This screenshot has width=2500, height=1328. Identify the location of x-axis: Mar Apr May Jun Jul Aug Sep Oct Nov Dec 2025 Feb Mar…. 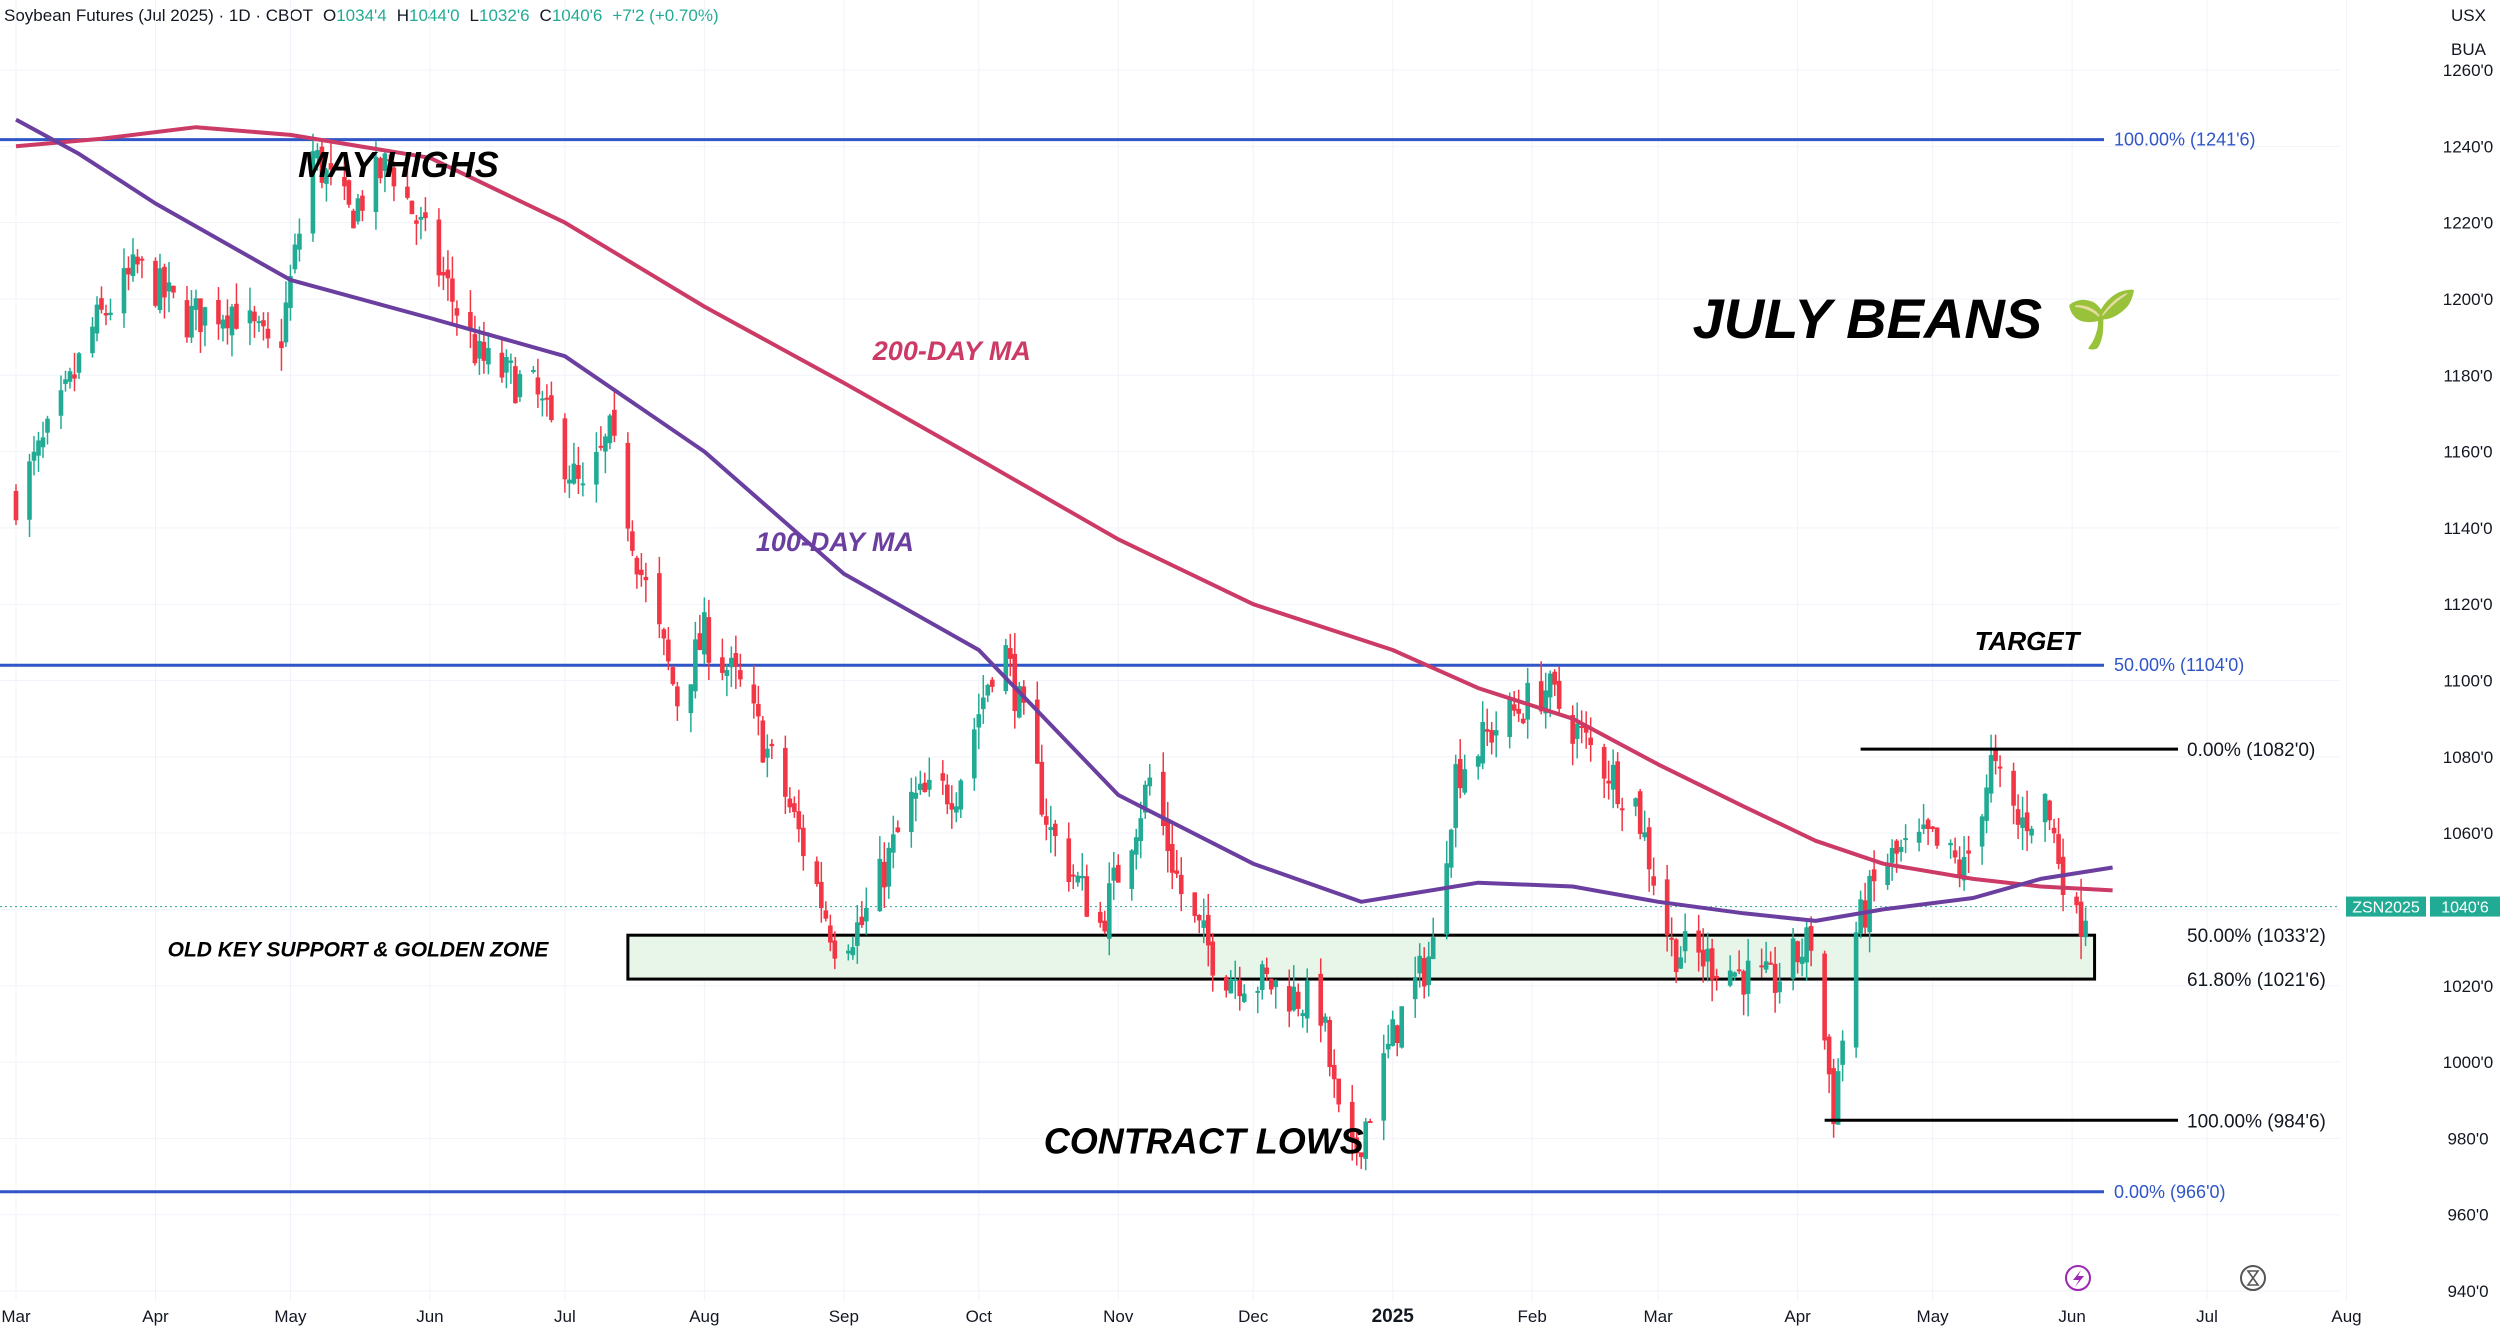
(1181, 1316).